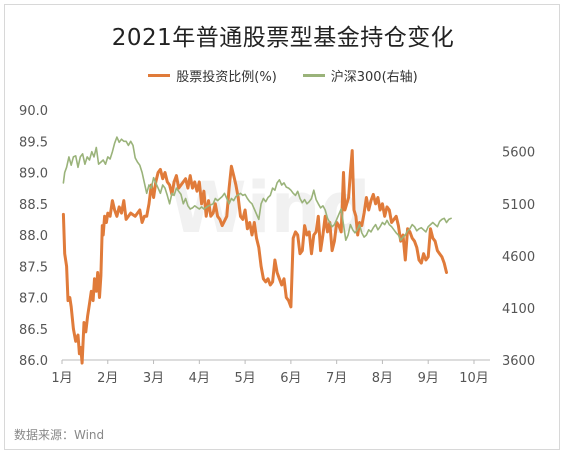 Image resolution: width=566 pixels, height=456 pixels. What do you see at coordinates (33, 205) in the screenshot?
I see `y-left-tick-label: 88.5` at bounding box center [33, 205].